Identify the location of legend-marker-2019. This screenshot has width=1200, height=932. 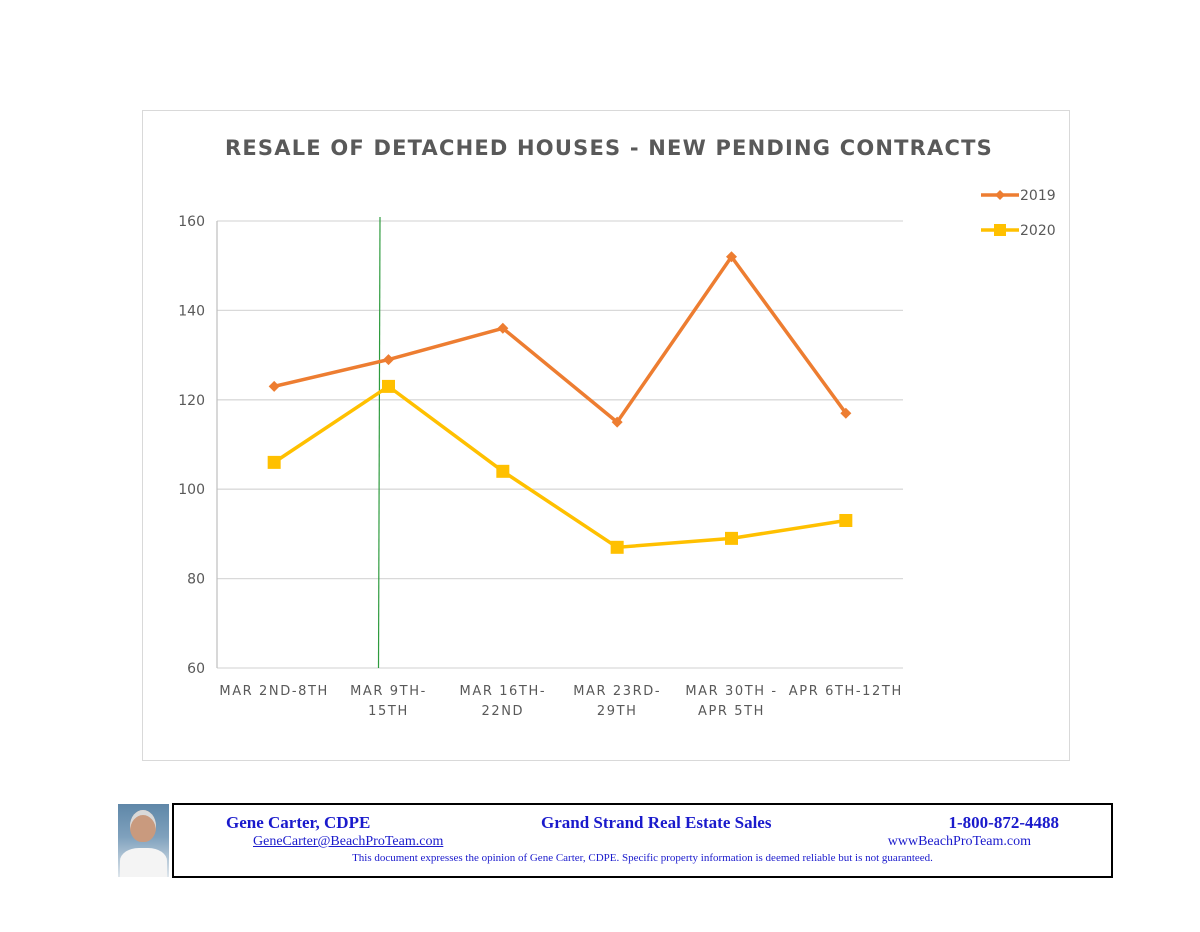
(1000, 195).